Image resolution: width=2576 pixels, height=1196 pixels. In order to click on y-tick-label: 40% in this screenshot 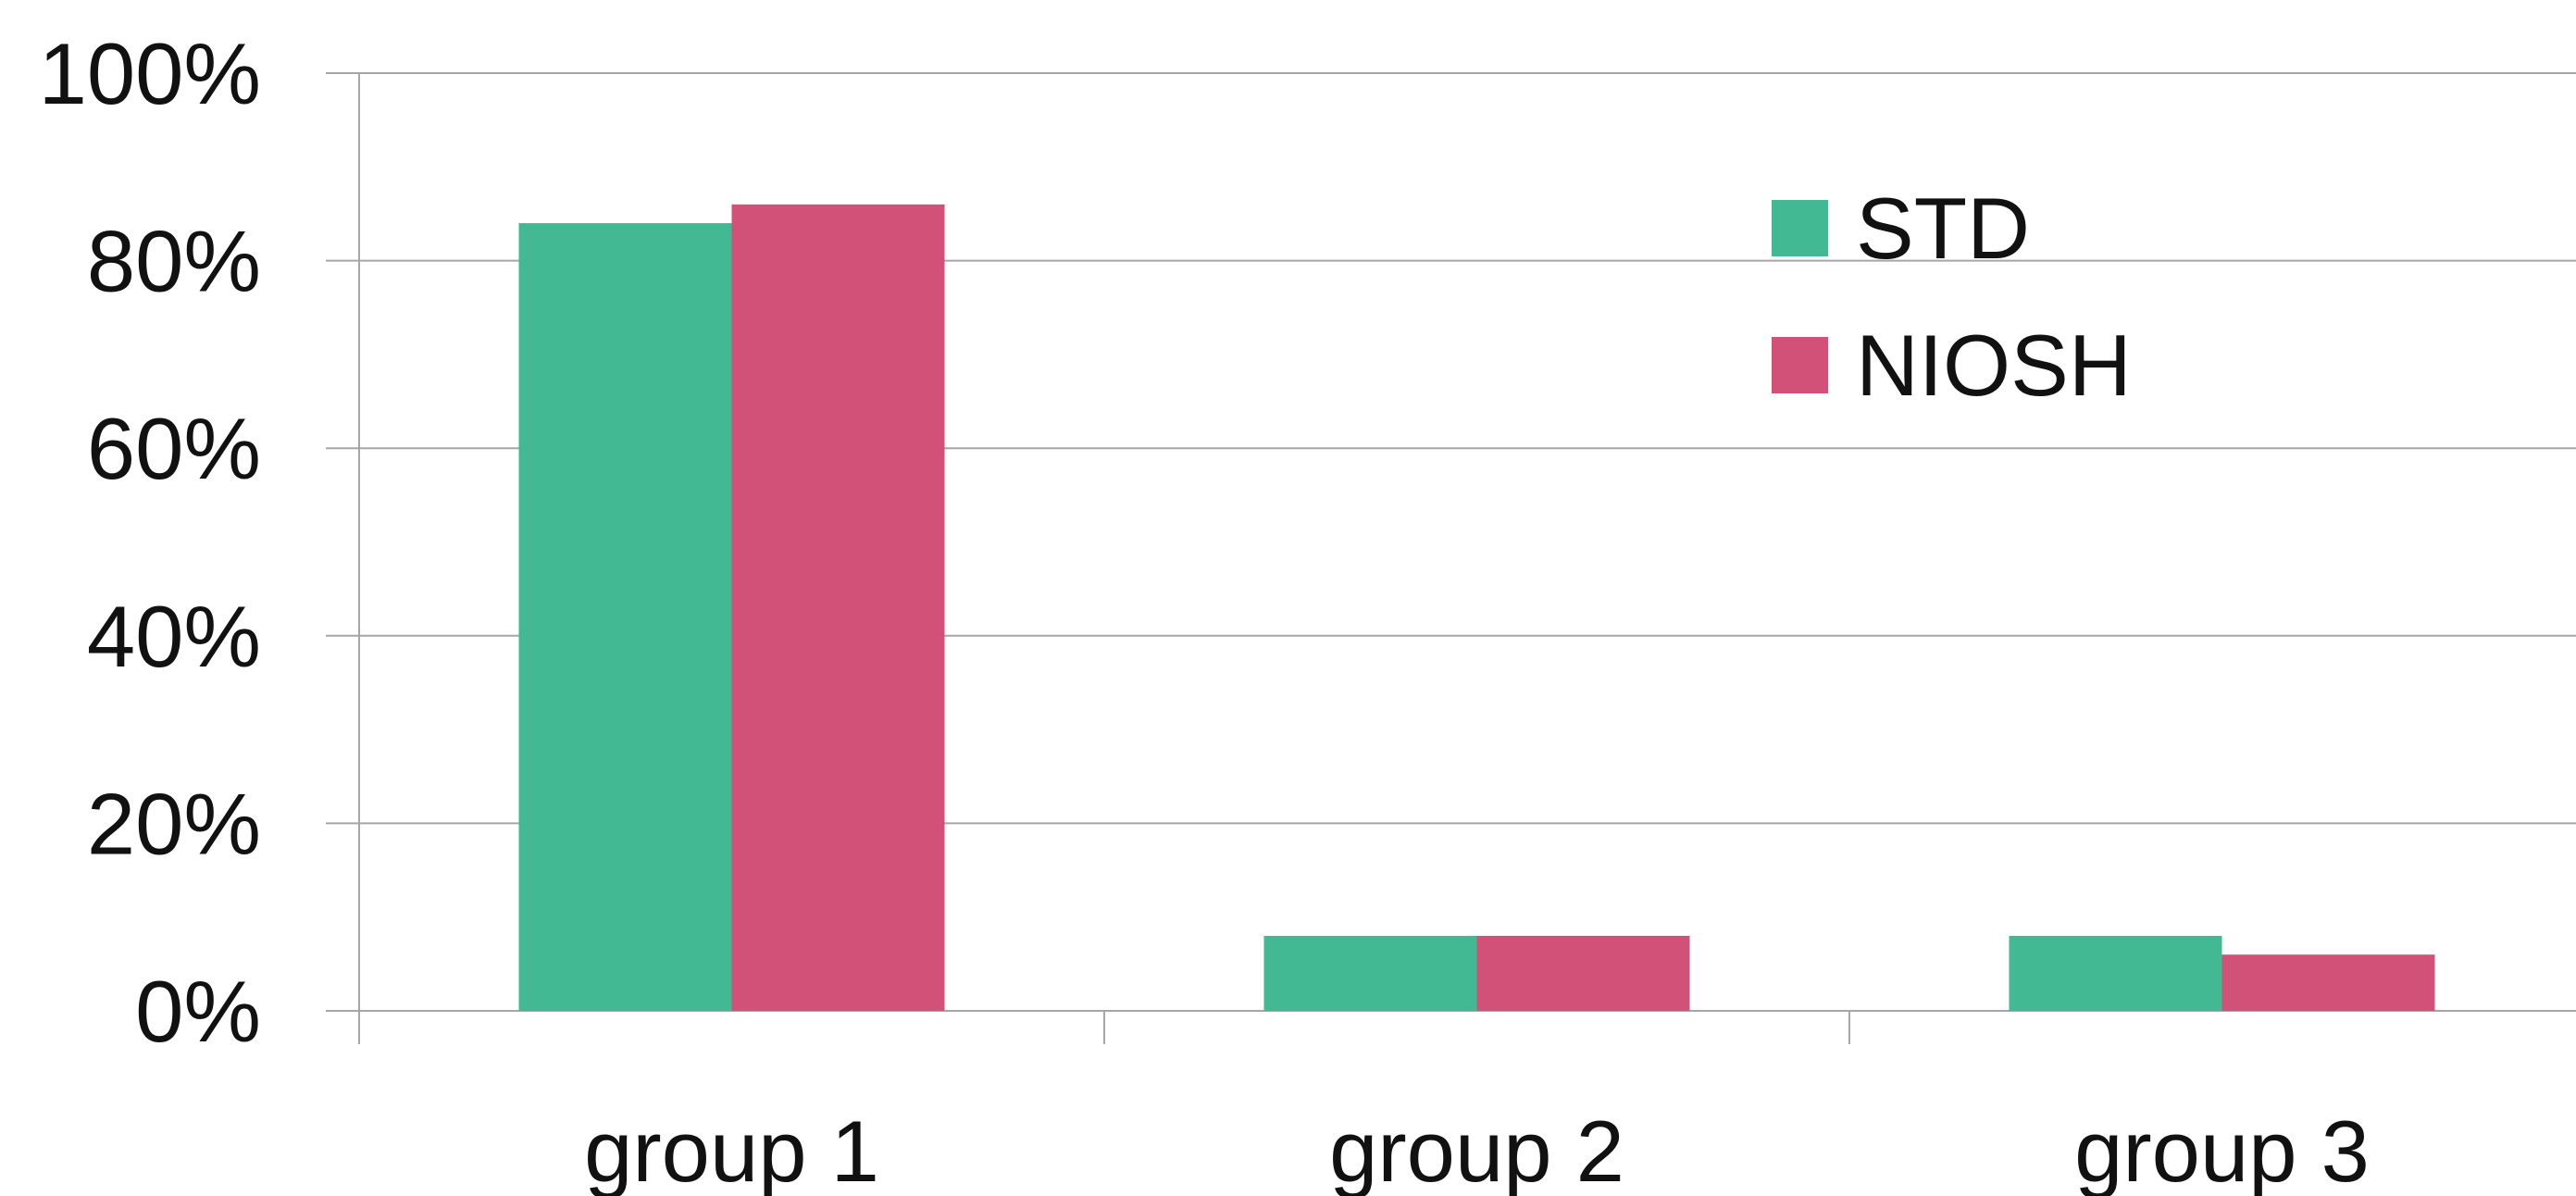, I will do `click(174, 636)`.